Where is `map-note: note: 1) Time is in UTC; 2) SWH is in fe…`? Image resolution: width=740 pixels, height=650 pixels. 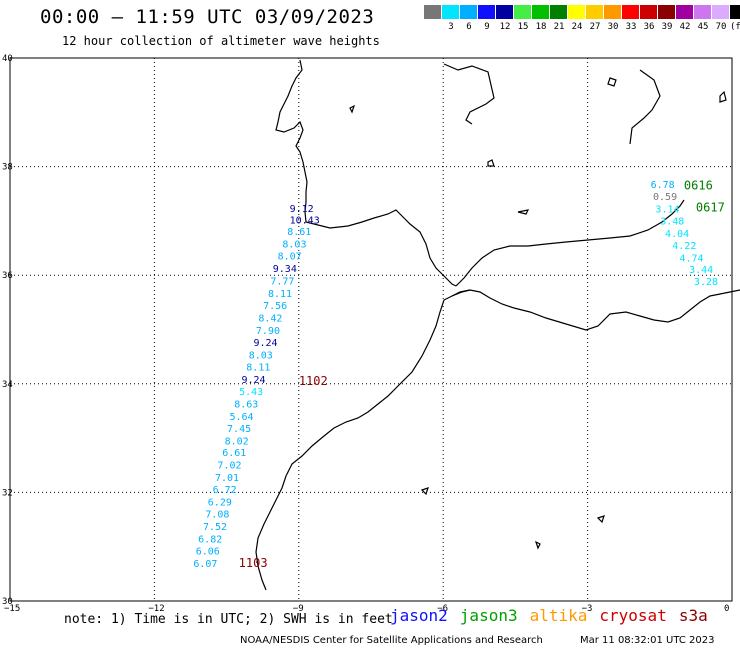 map-note: note: 1) Time is in UTC; 2) SWH is in fe… is located at coordinates (228, 619).